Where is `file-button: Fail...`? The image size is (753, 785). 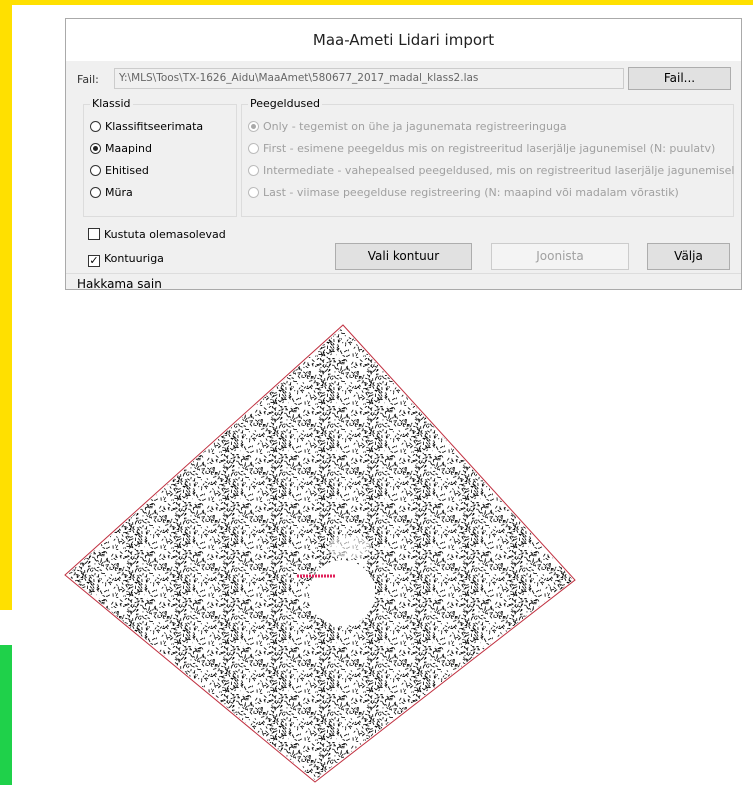
file-button: Fail... is located at coordinates (679, 78).